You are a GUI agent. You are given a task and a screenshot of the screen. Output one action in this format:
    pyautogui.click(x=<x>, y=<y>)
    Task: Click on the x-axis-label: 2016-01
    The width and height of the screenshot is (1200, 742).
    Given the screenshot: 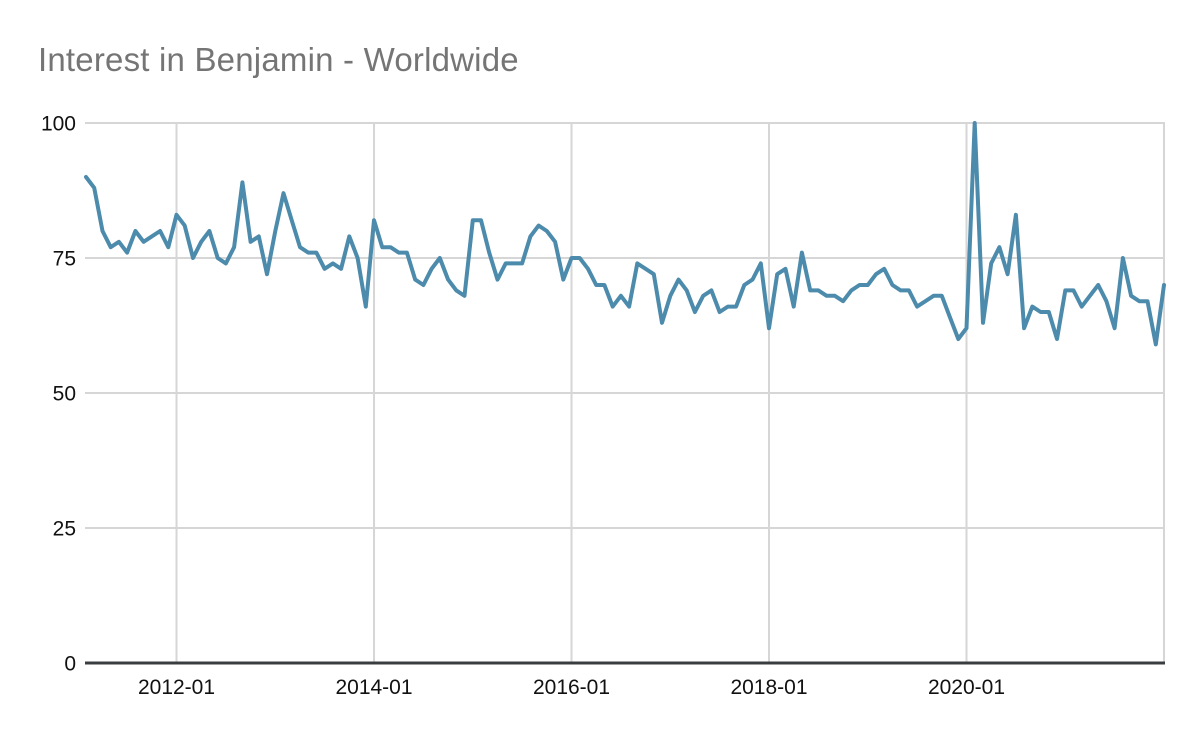 What is the action you would take?
    pyautogui.click(x=571, y=687)
    